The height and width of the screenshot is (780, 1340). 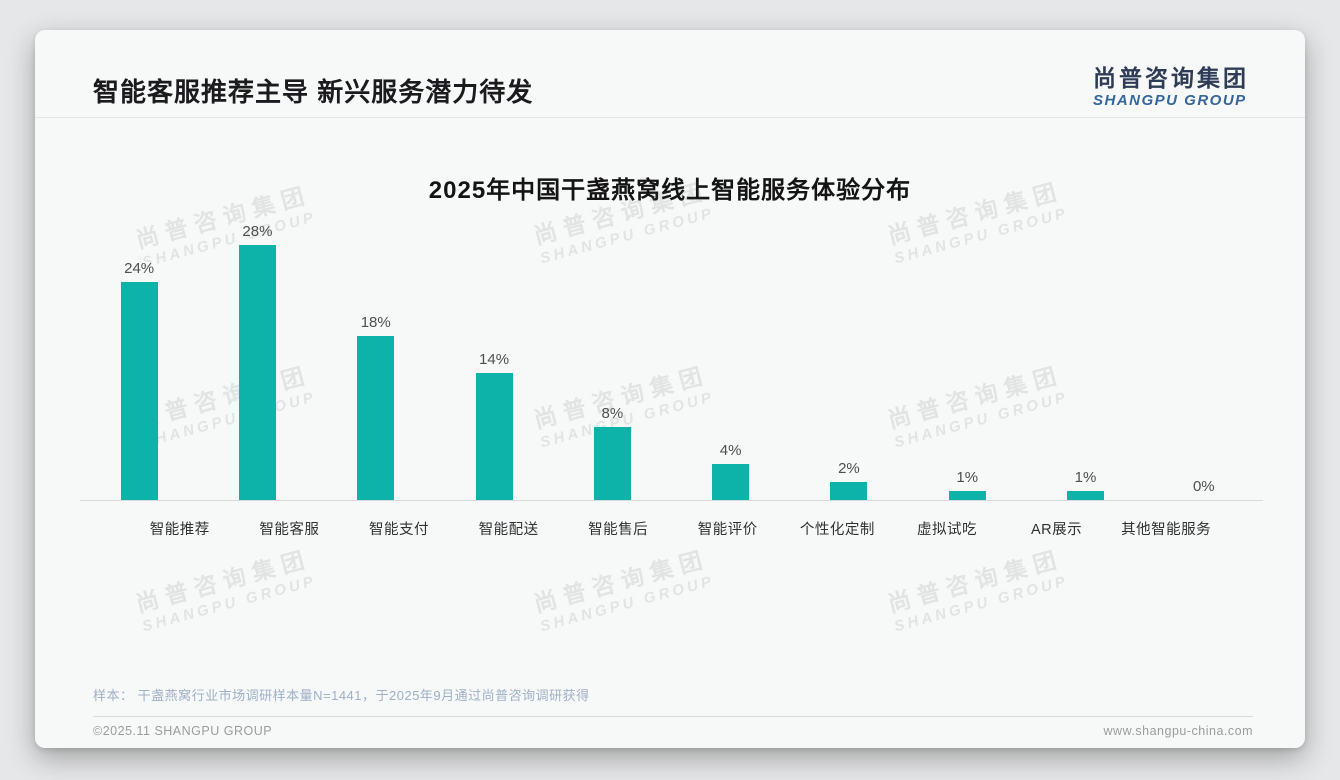 What do you see at coordinates (849, 480) in the screenshot?
I see `bar-column: 2%` at bounding box center [849, 480].